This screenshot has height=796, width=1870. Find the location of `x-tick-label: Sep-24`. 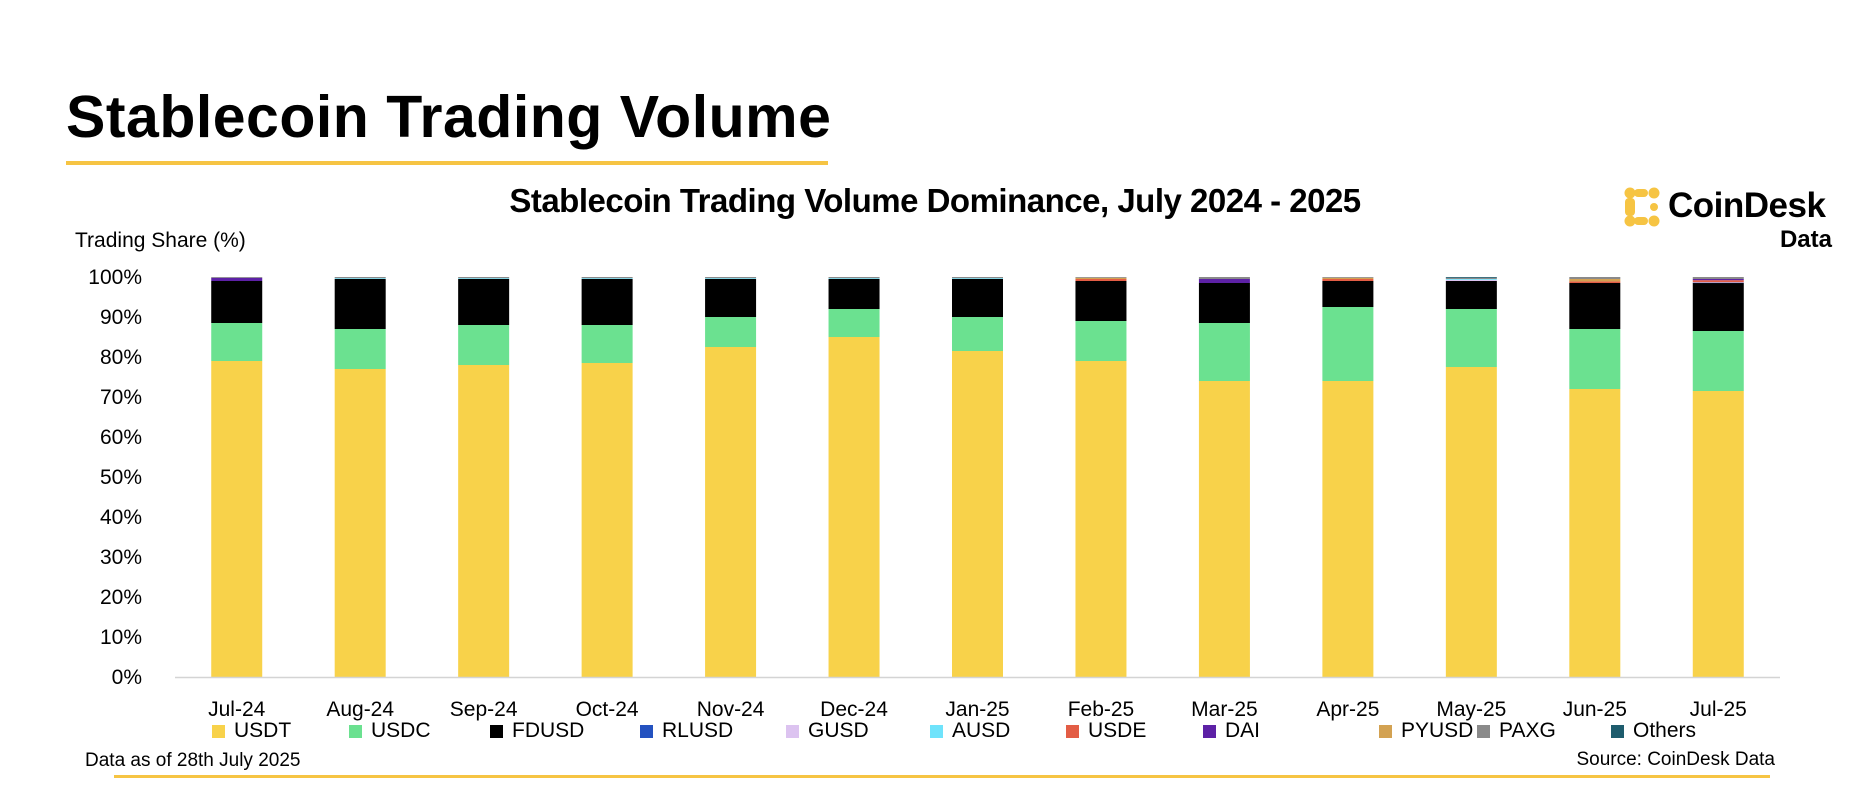

x-tick-label: Sep-24 is located at coordinates (484, 709).